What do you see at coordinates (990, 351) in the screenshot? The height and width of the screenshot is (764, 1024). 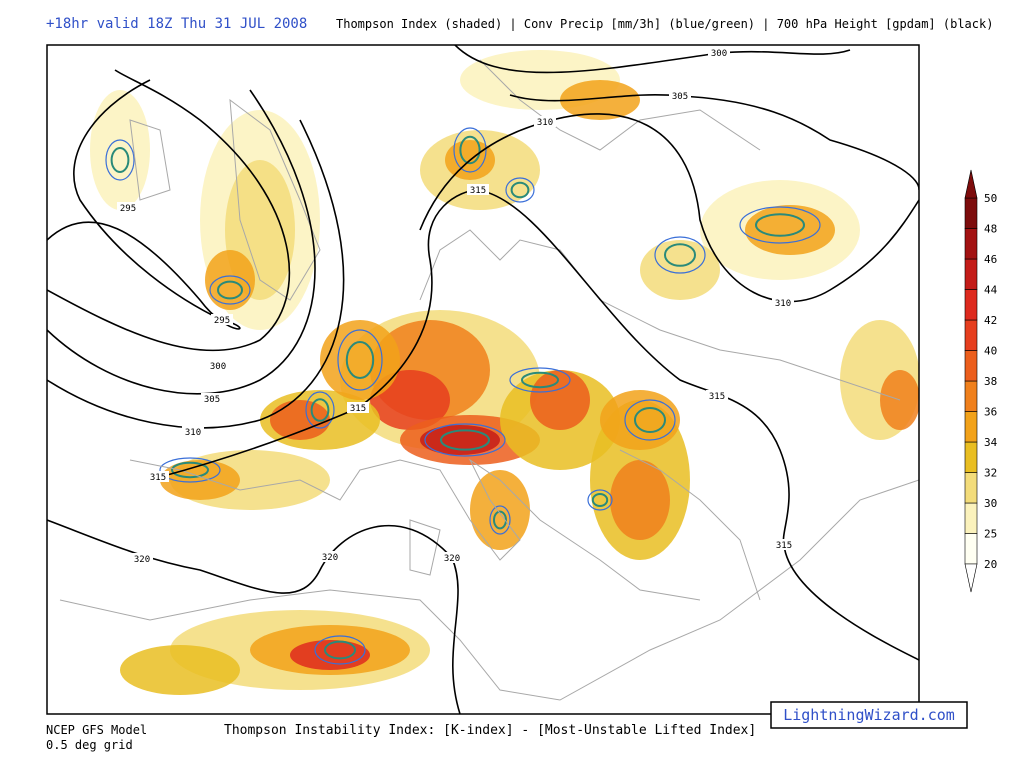 I see `colorbar-label: 40` at bounding box center [990, 351].